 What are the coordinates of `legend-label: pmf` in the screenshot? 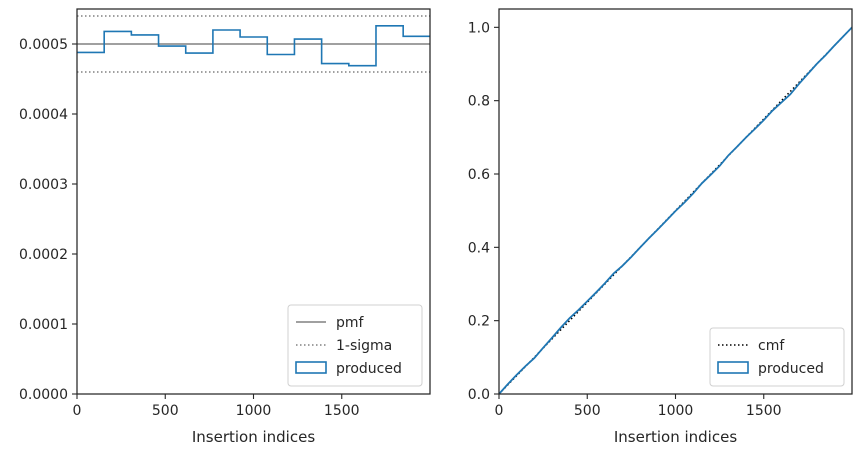 It's located at (350, 323).